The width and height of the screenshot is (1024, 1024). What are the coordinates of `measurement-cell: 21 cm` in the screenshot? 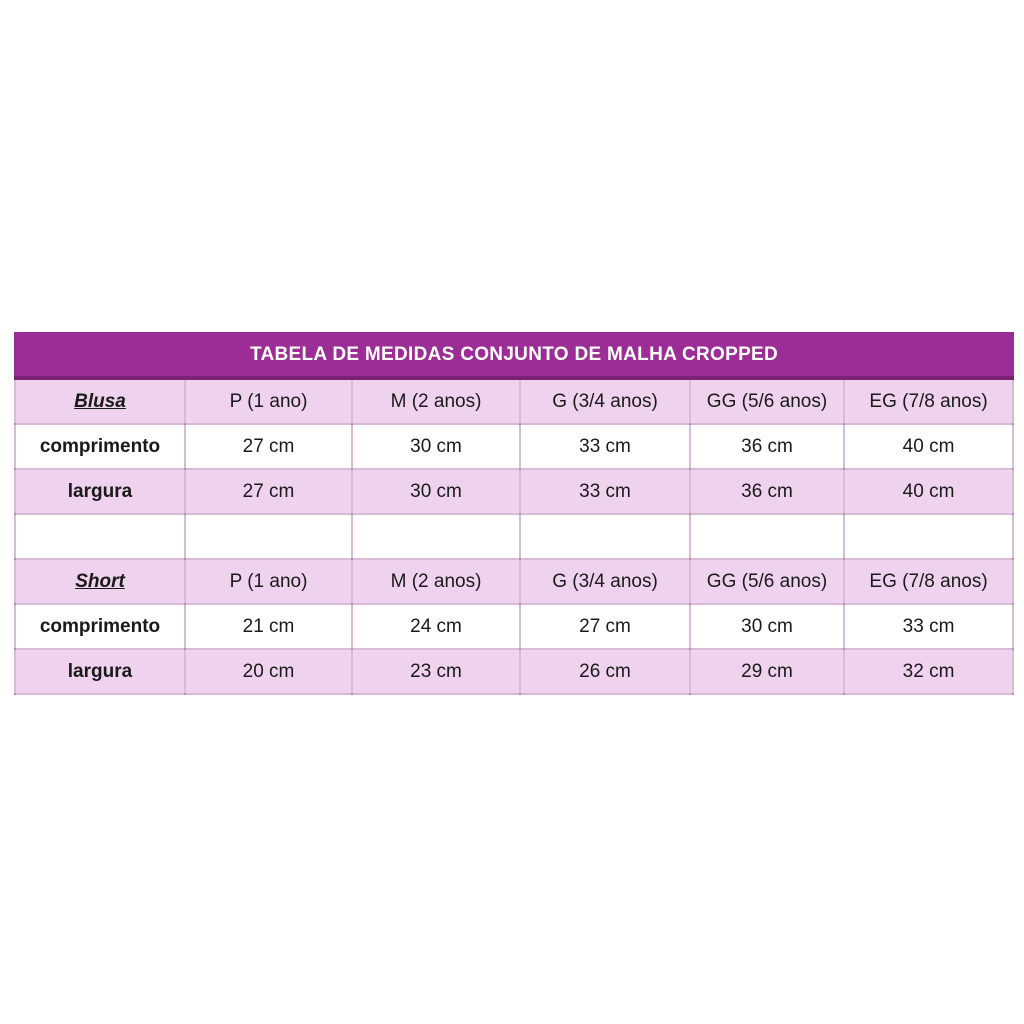 It's located at (268, 626).